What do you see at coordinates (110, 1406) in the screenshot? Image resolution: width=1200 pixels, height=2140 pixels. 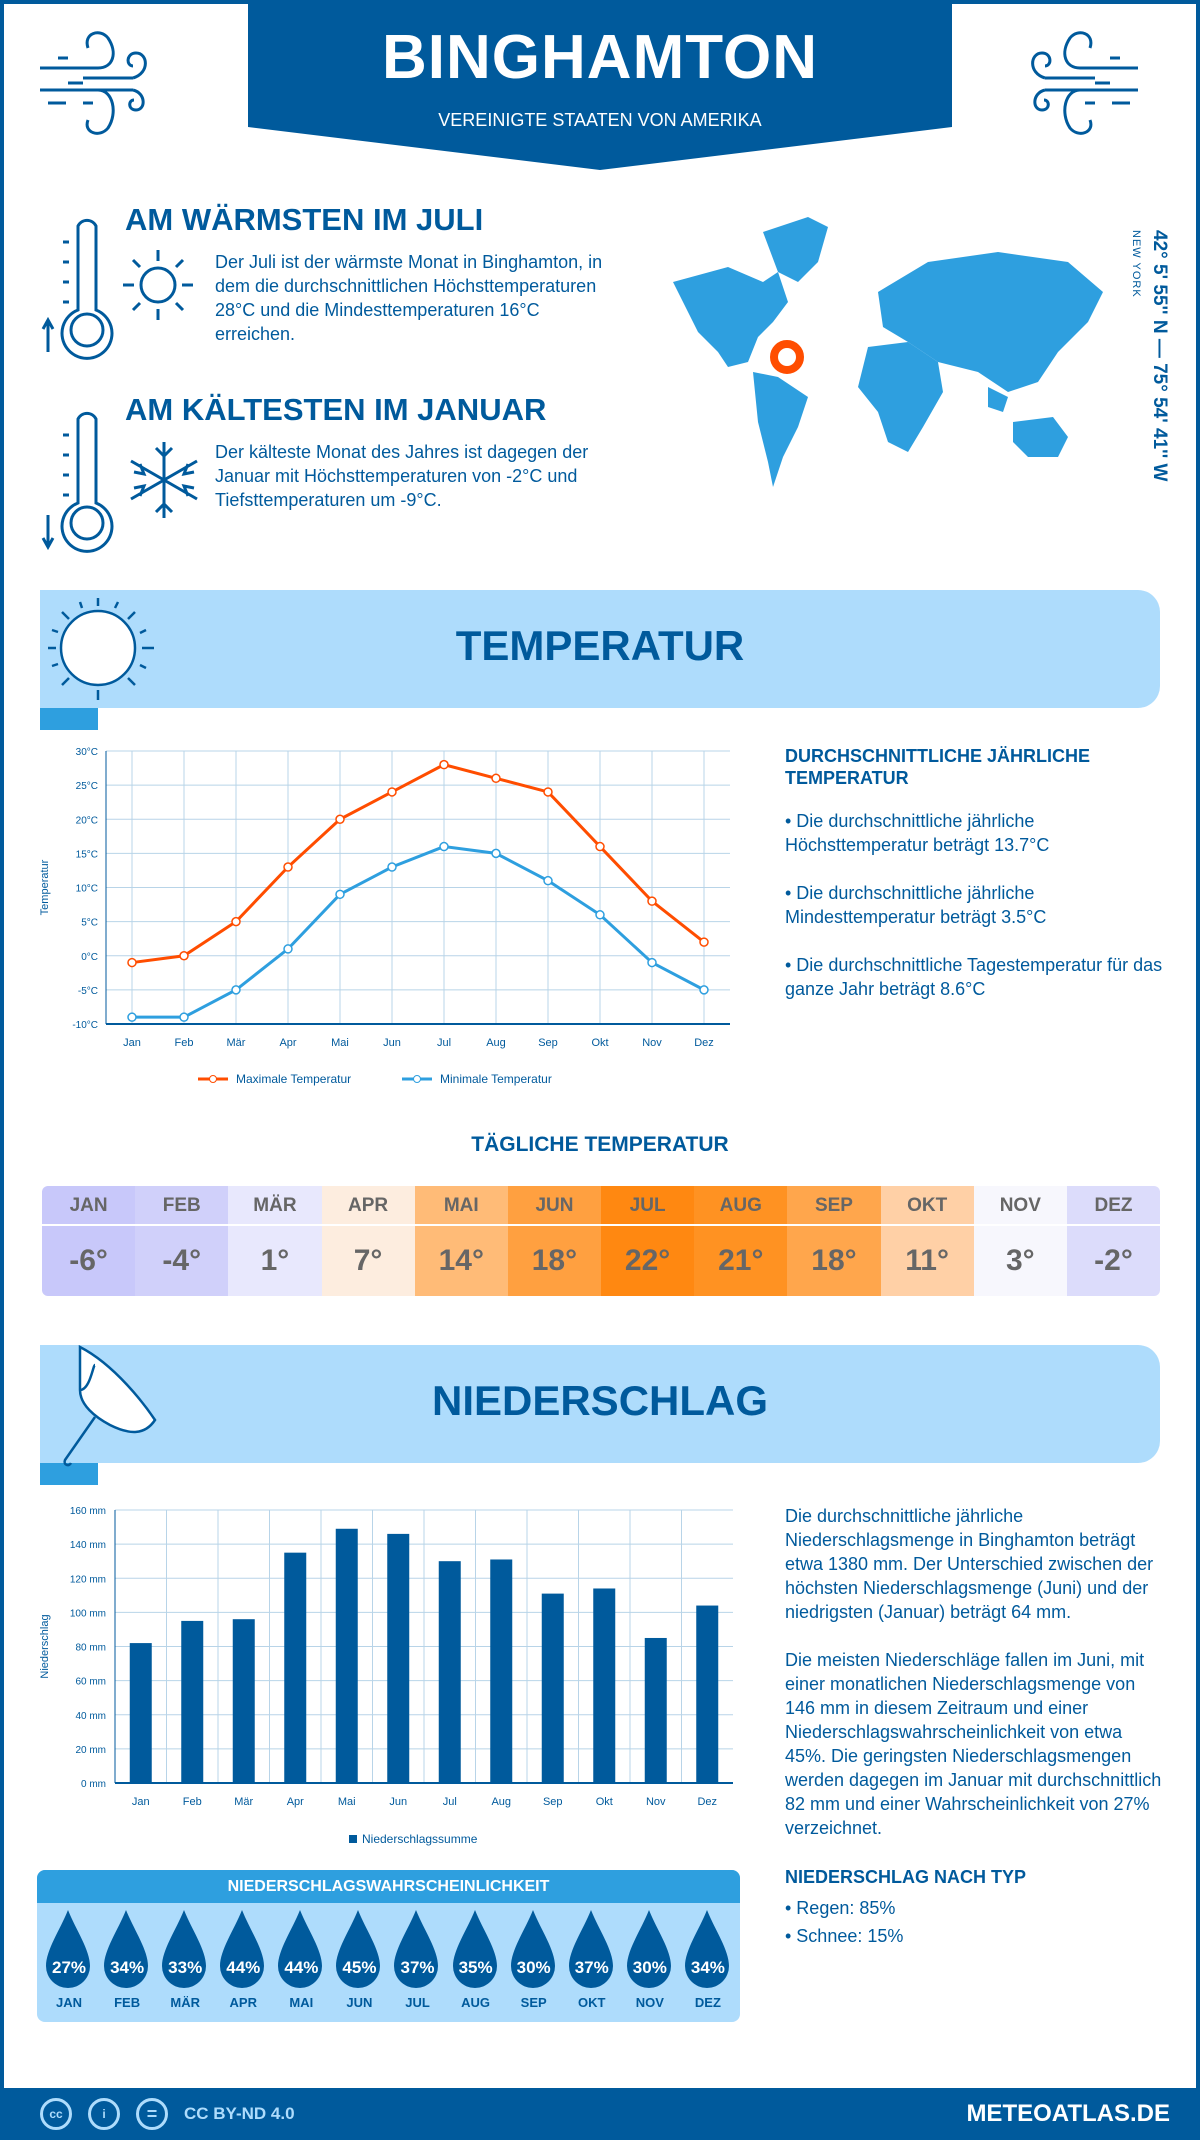 I see `umbrella-icon` at bounding box center [110, 1406].